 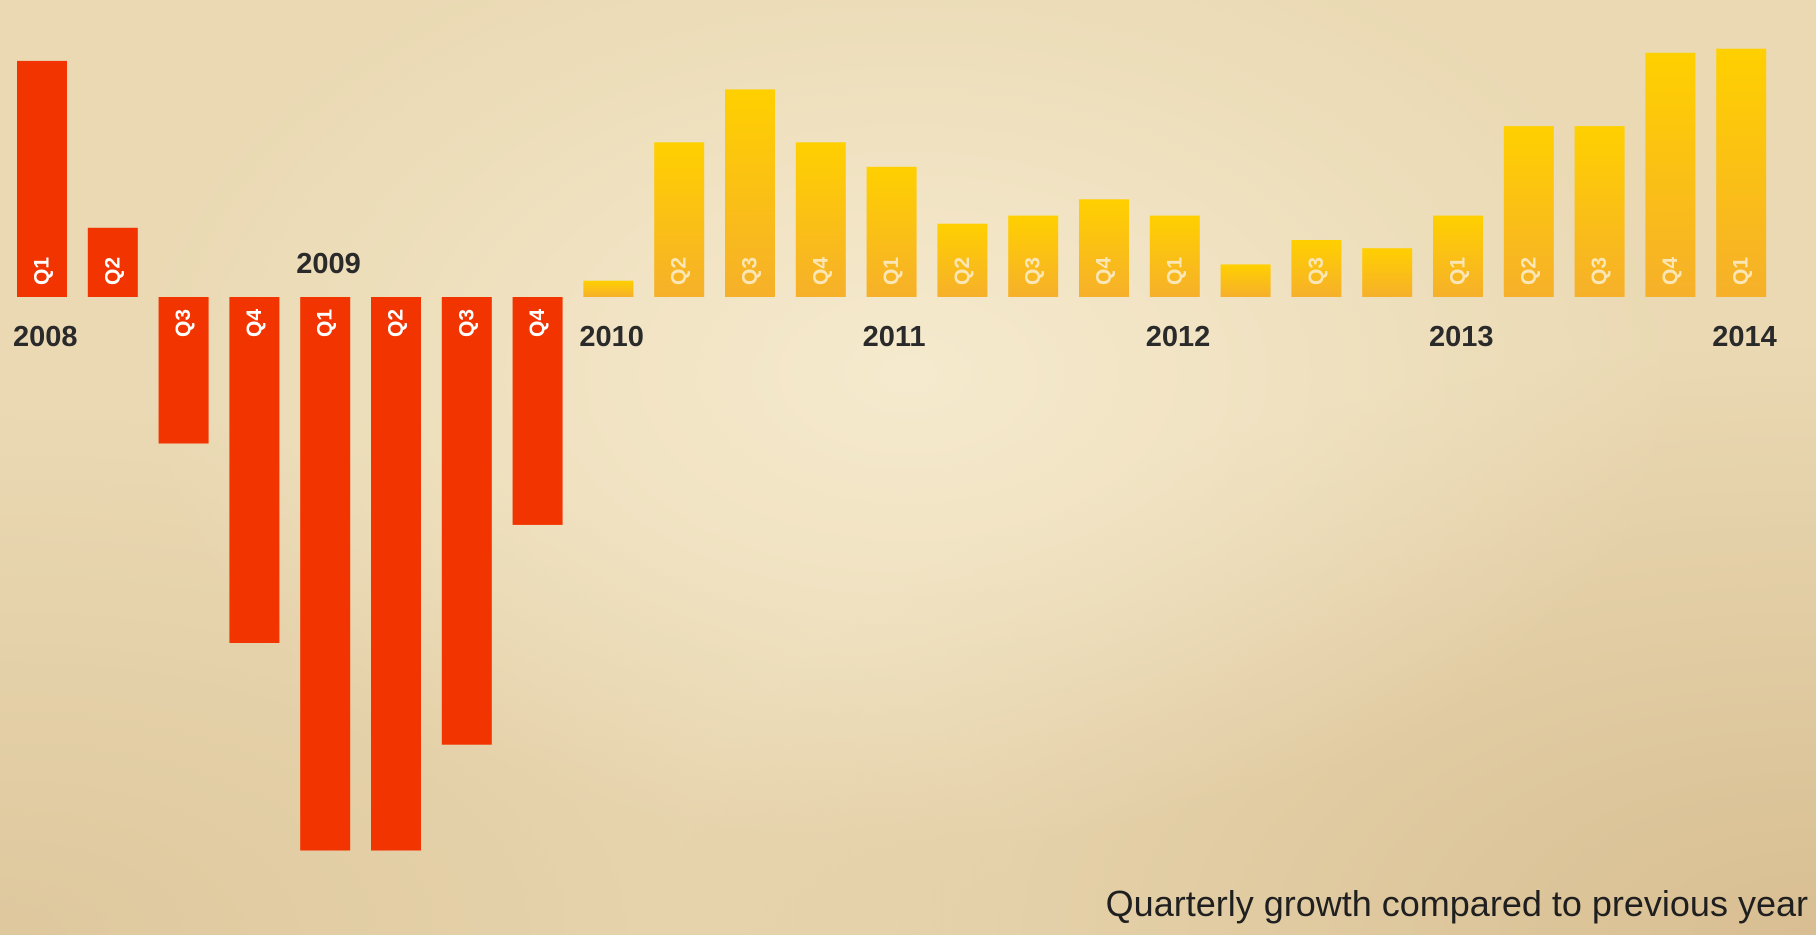 What do you see at coordinates (42, 179) in the screenshot?
I see `bar-2008-q1` at bounding box center [42, 179].